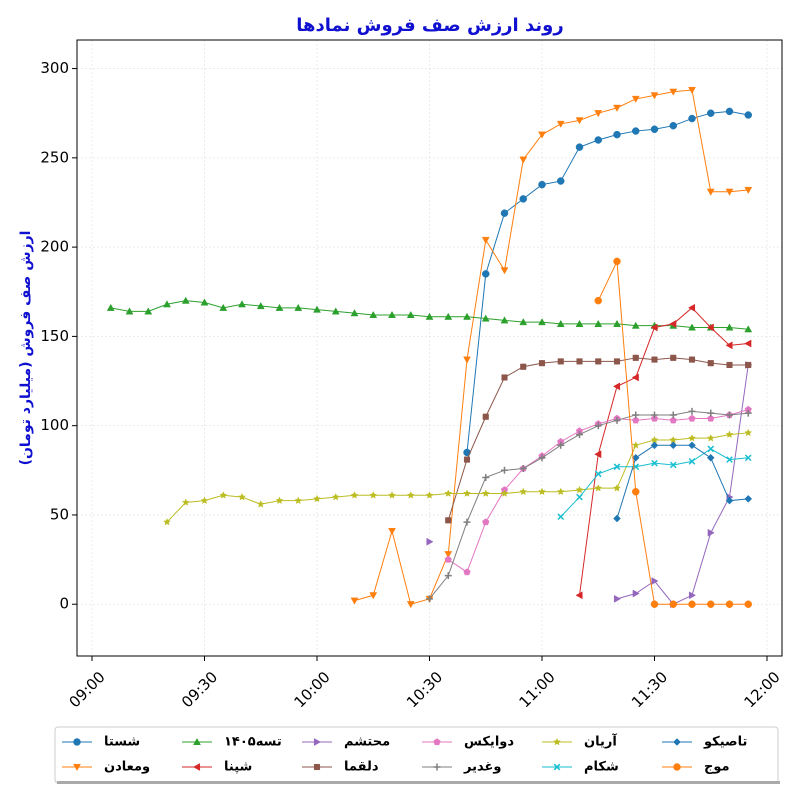 The image size is (800, 804). I want to click on legend-label: دوایکس, so click(489, 742).